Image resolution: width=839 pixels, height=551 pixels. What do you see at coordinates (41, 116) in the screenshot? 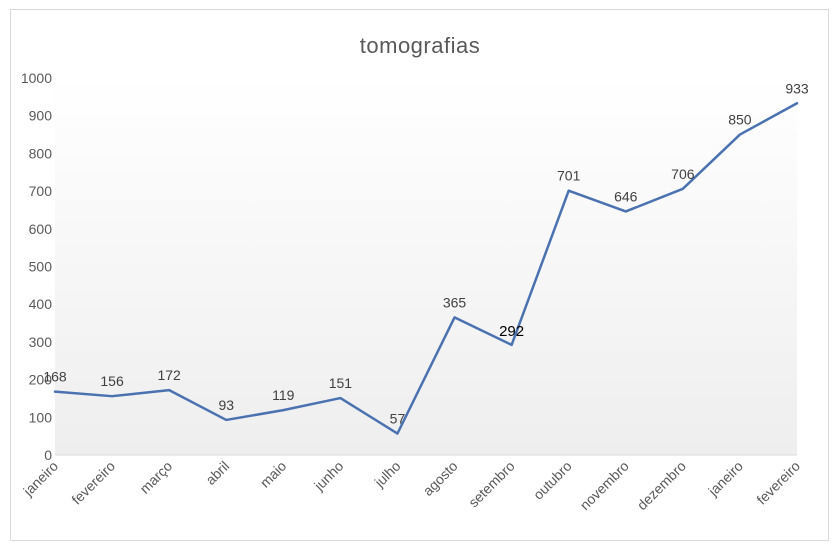
I see `y-tick-label: 900` at bounding box center [41, 116].